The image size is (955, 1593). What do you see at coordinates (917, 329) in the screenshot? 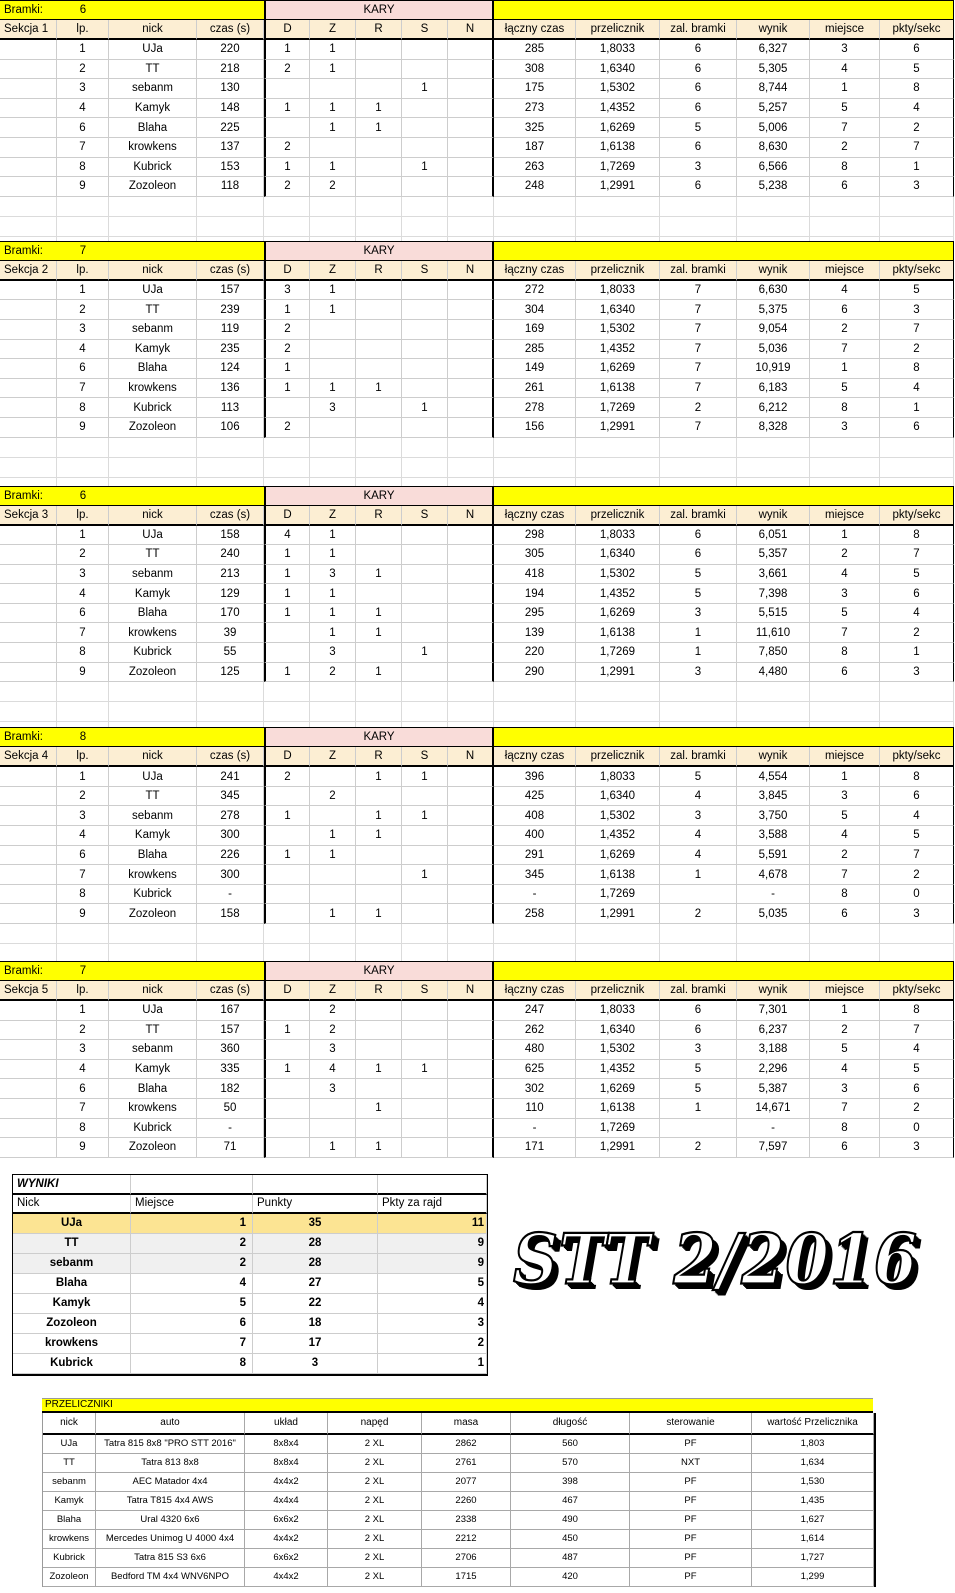
I see `row-cell-pkty: 7` at bounding box center [917, 329].